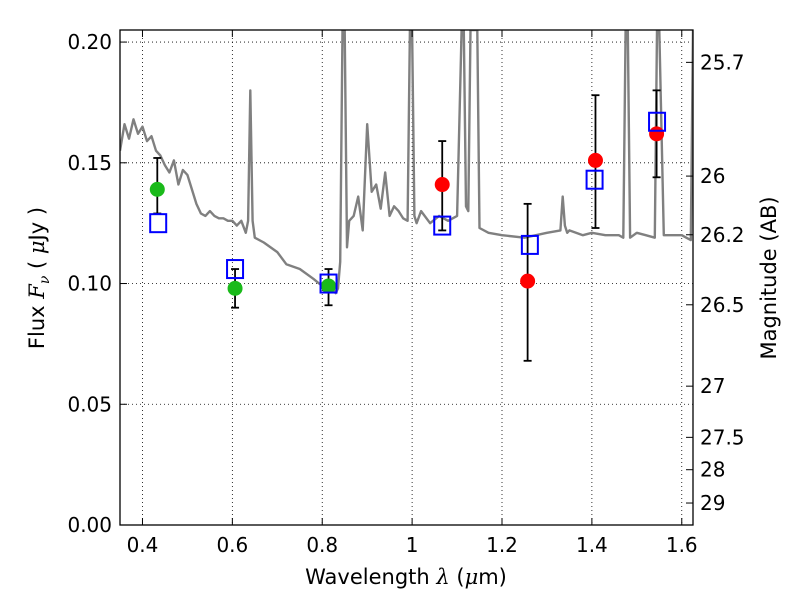 This screenshot has height=600, width=800. Describe the element at coordinates (322, 545) in the screenshot. I see `x-tick-label: 0.8` at that location.